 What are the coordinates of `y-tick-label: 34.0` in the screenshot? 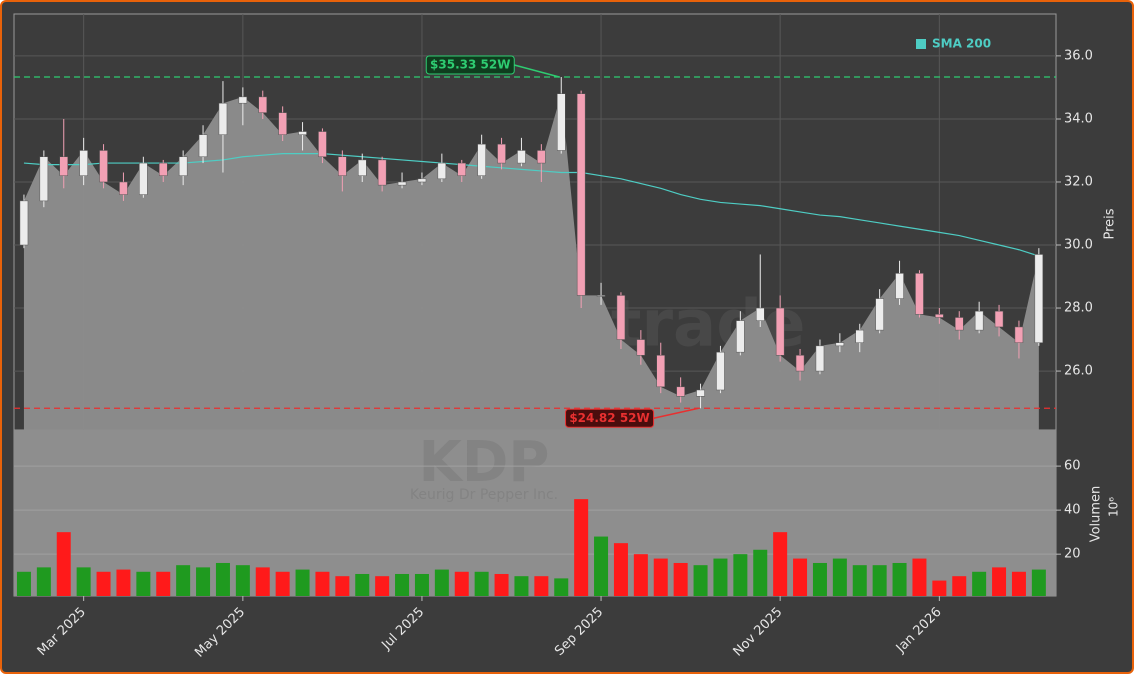 It's located at (1078, 118).